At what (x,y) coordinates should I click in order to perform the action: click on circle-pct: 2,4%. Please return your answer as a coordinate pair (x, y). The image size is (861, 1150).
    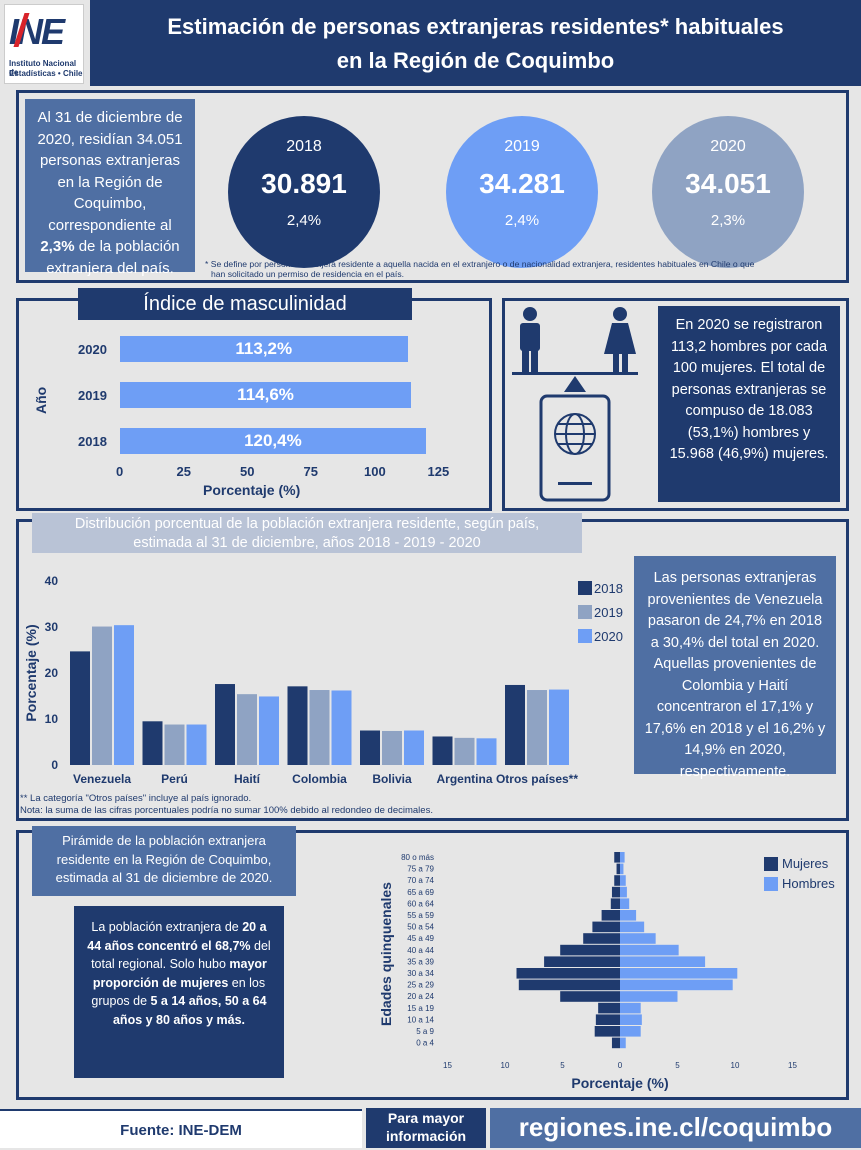
    Looking at the image, I should click on (522, 220).